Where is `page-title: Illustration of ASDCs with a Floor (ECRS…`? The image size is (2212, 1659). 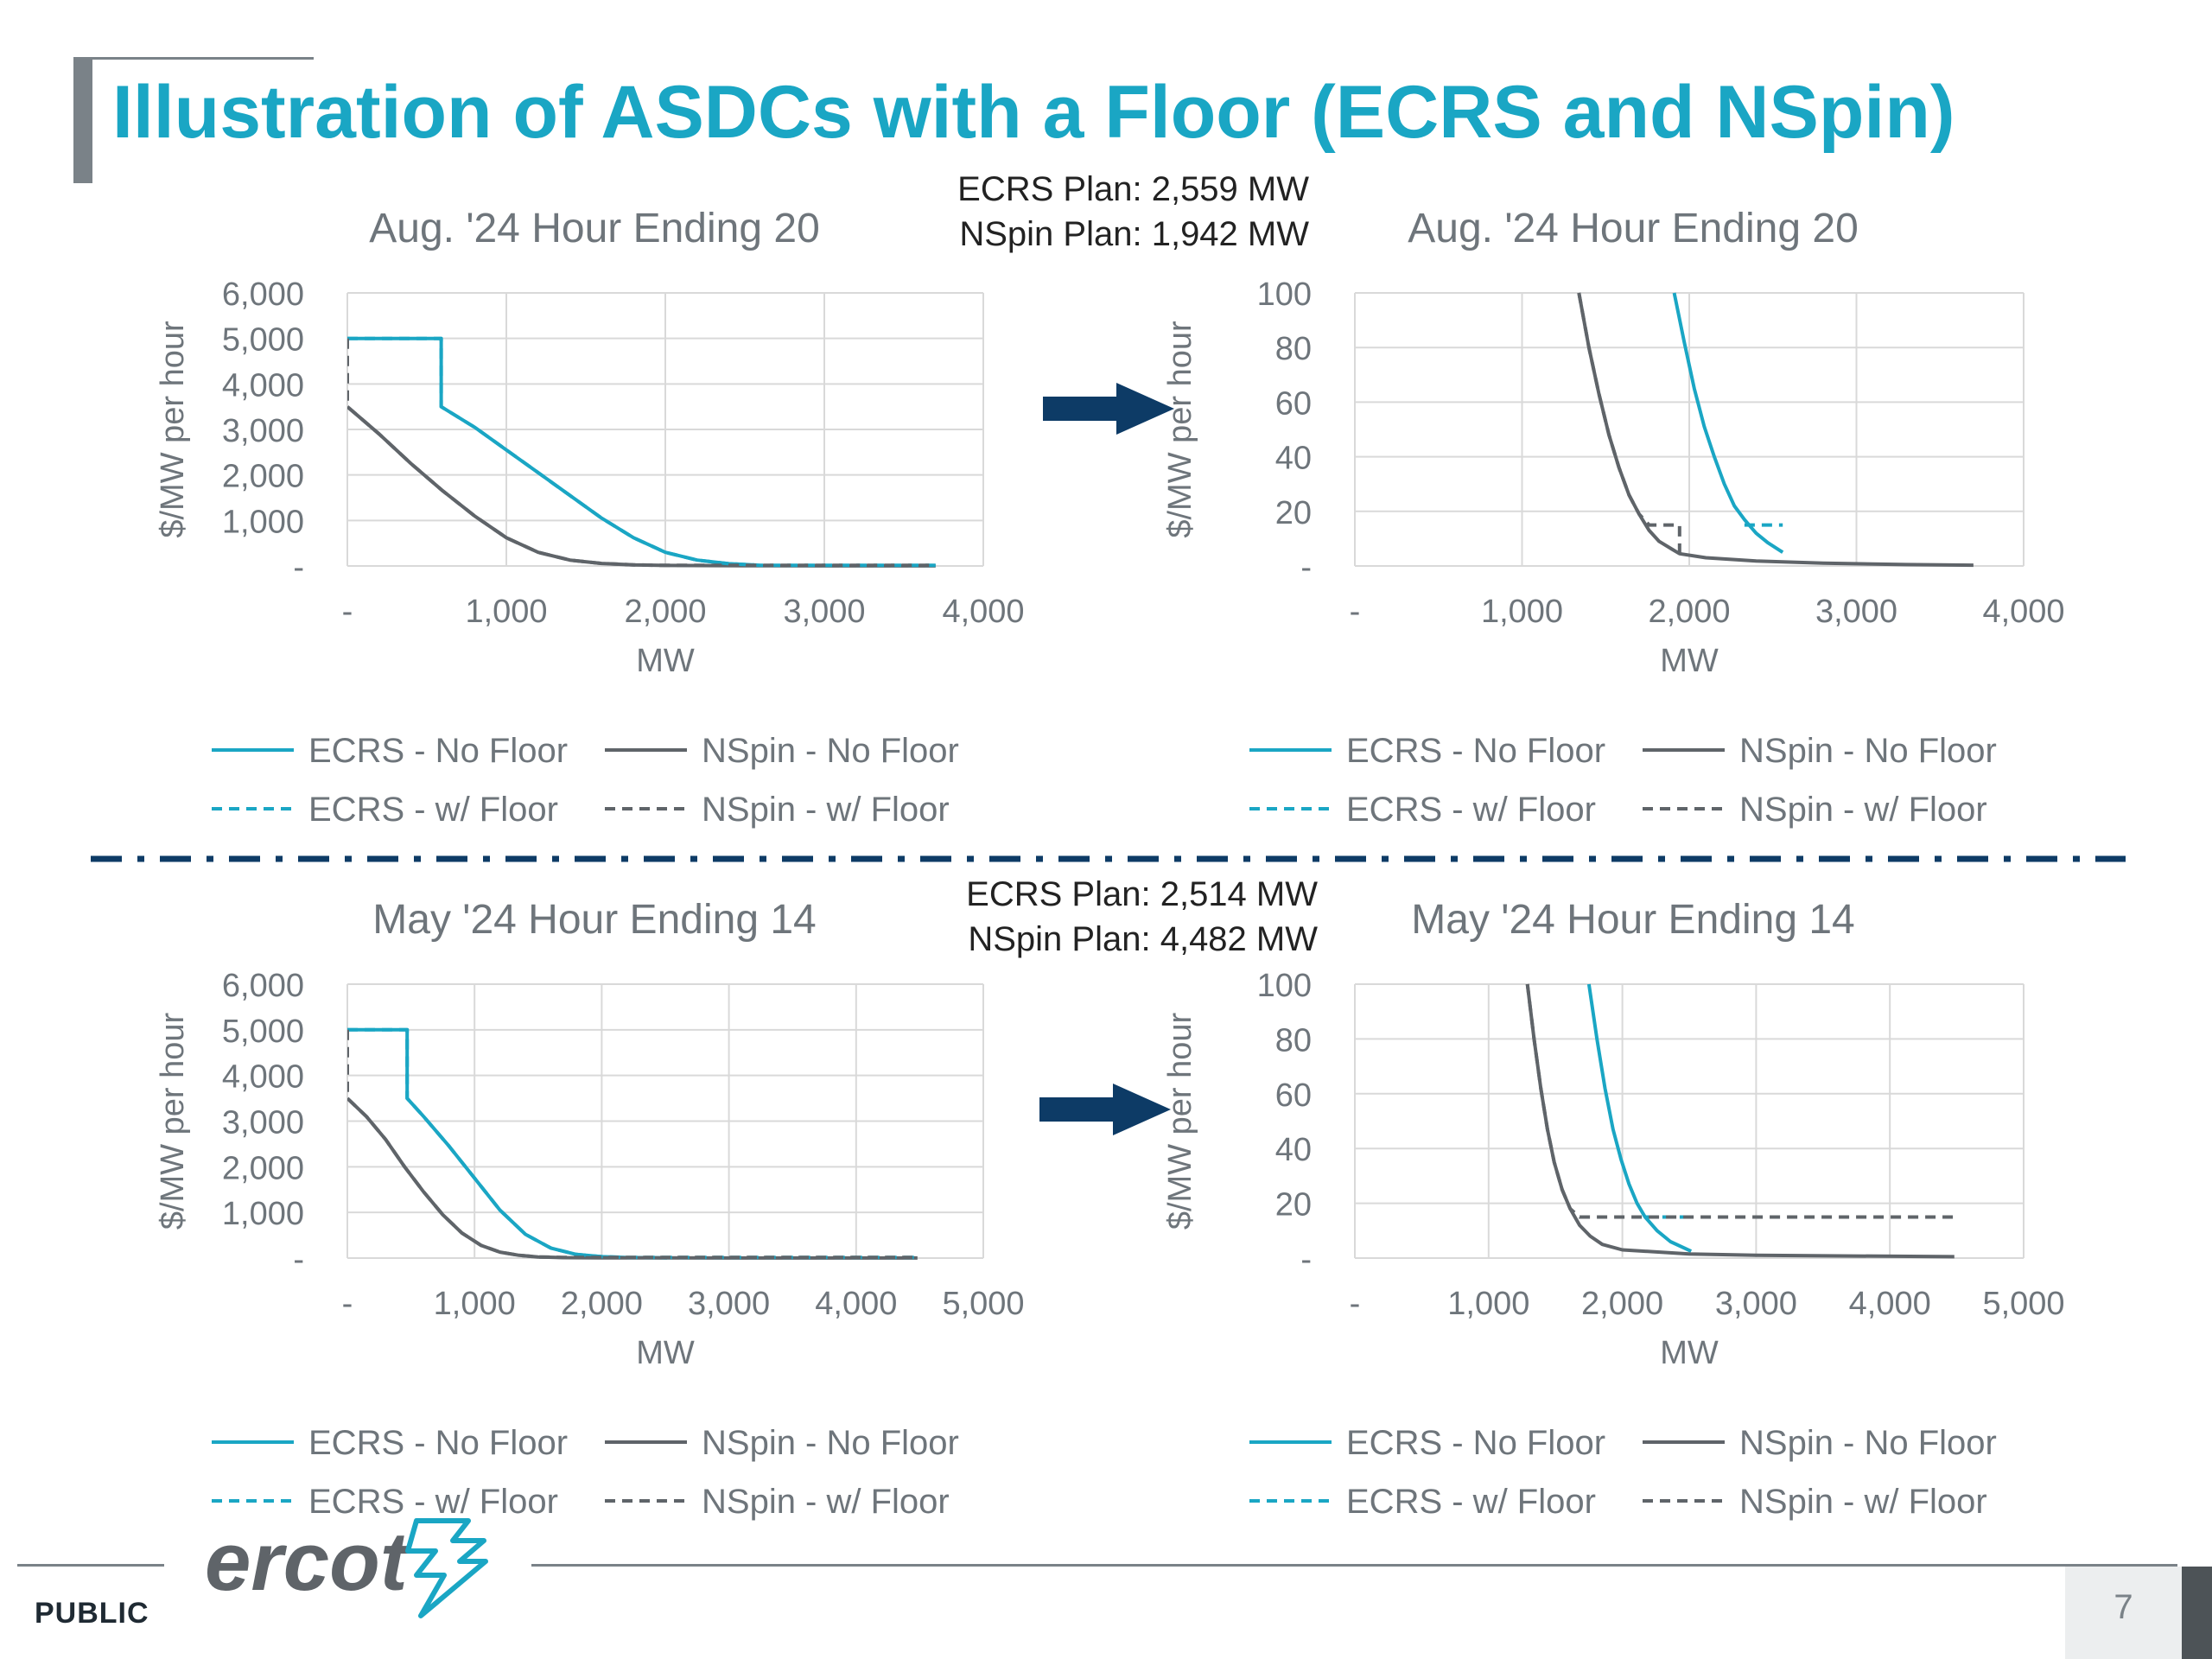 page-title: Illustration of ASDCs with a Floor (ECRS… is located at coordinates (1033, 112).